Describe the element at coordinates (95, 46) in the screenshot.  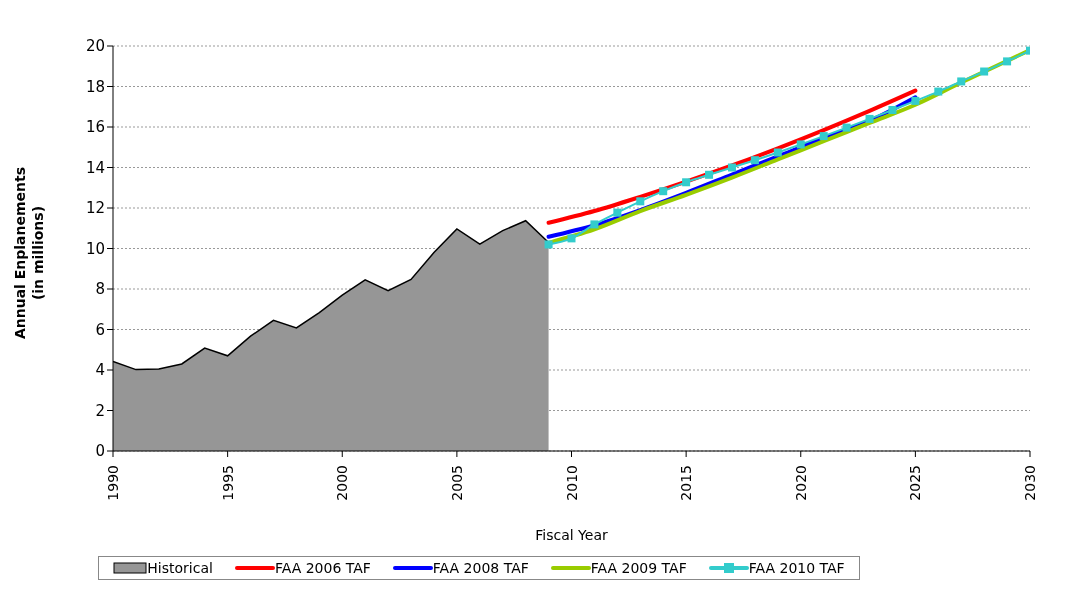
I see `y-tick-label: 20` at that location.